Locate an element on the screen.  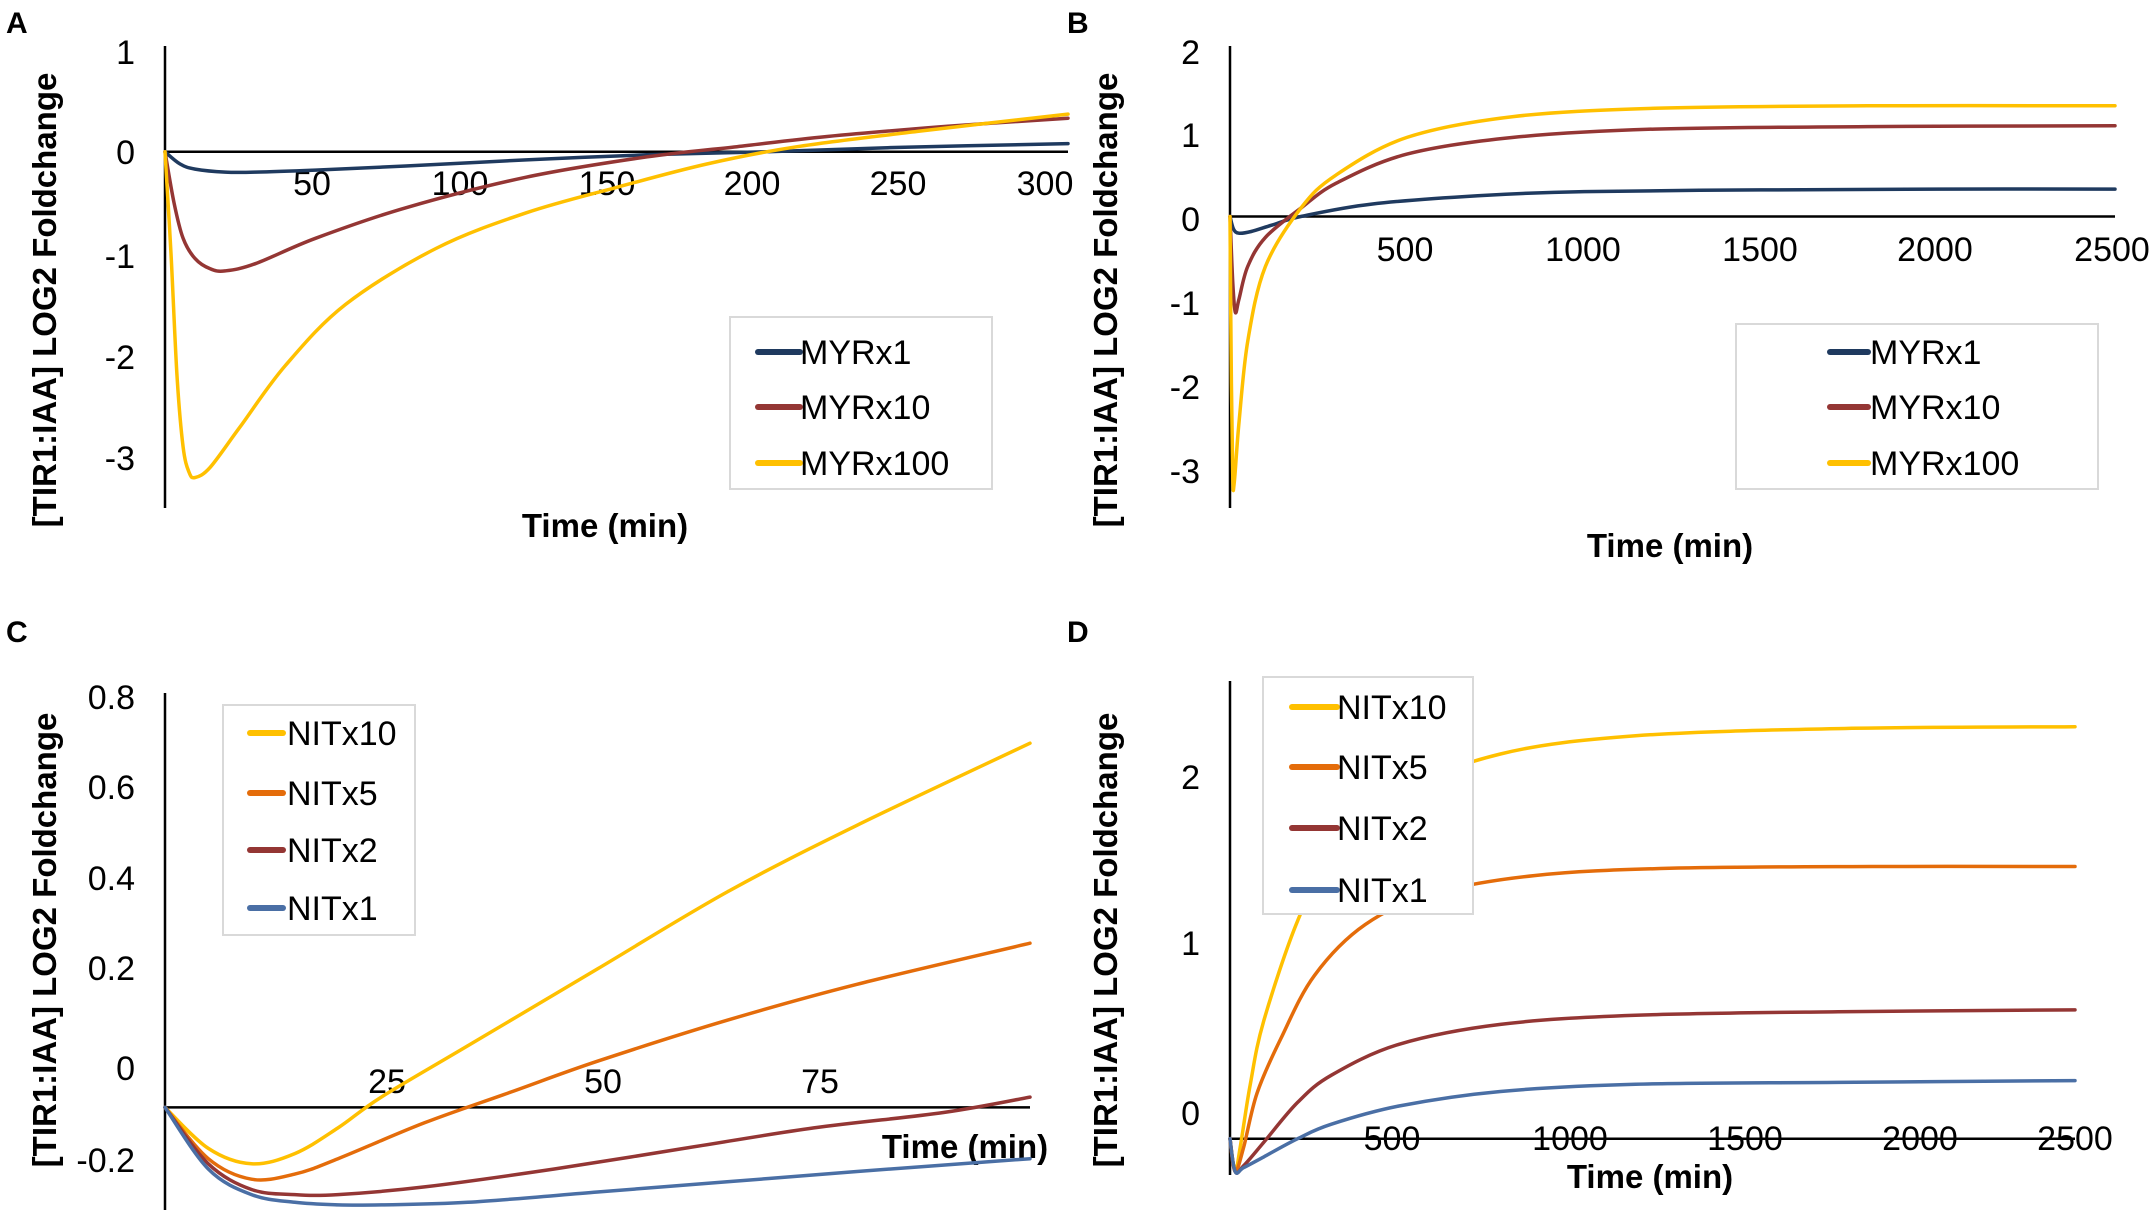
y-tick-label-c: 0 is located at coordinates (125, 1069).